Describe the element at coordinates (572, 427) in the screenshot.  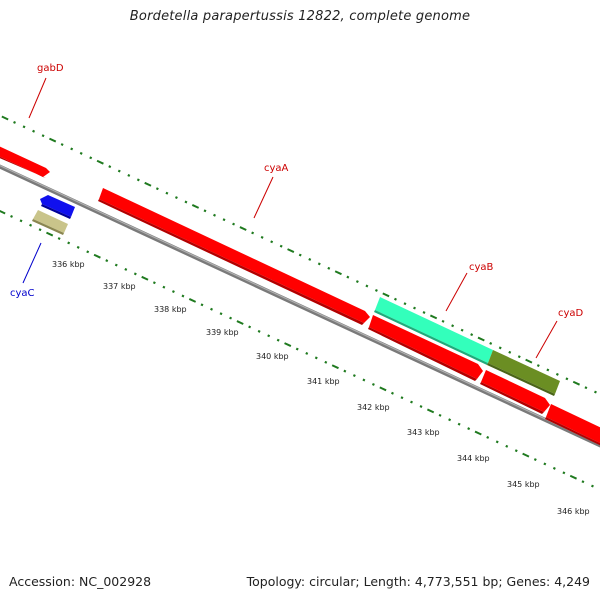
I see `gene-next-feature` at that location.